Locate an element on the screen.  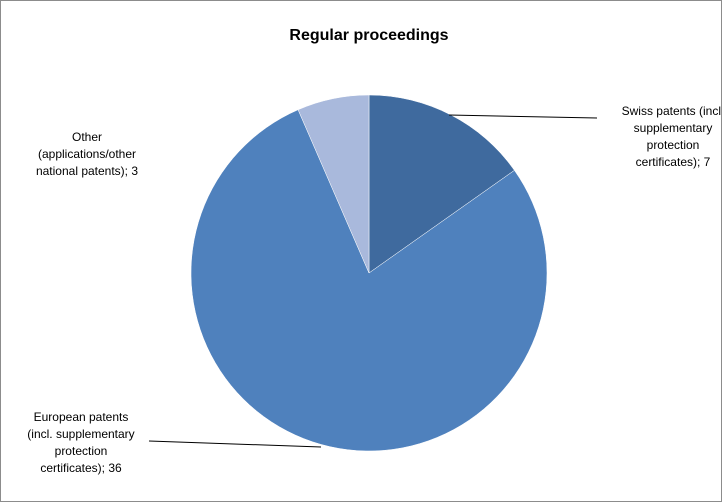
slice-label-line: European patents is located at coordinates (81, 417).